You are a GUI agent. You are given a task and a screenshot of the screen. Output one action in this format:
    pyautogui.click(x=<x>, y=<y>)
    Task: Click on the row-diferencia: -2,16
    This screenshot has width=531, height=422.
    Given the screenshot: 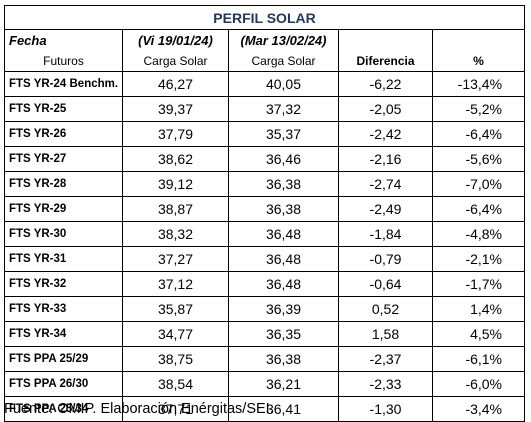 What is the action you would take?
    pyautogui.click(x=385, y=159)
    